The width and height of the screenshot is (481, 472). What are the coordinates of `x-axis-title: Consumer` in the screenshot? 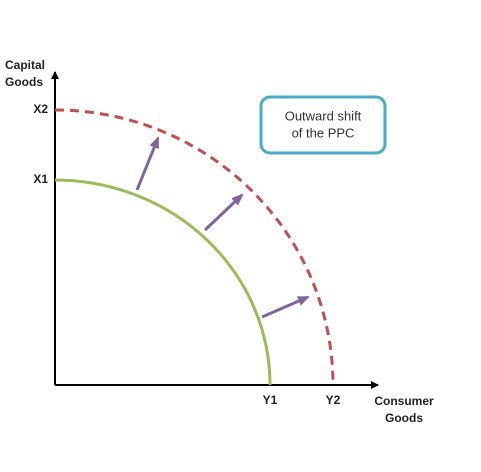 It's located at (404, 401).